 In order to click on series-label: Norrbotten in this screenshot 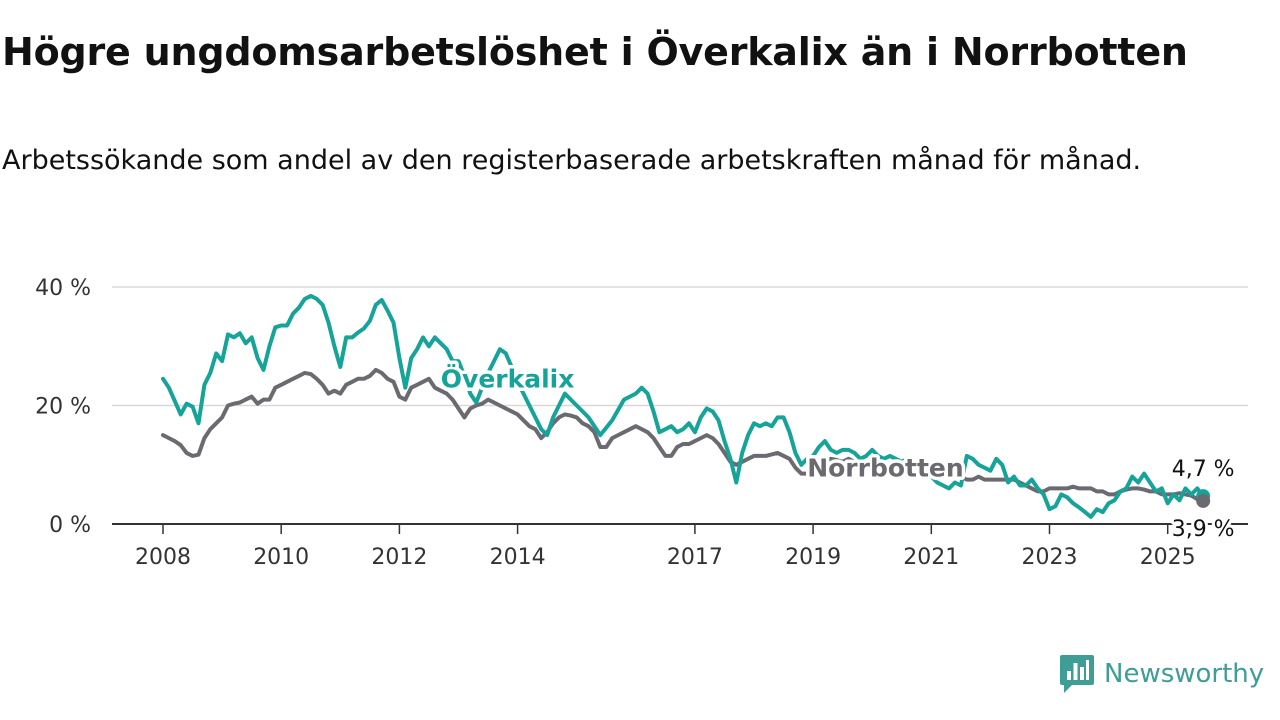, I will do `click(885, 468)`.